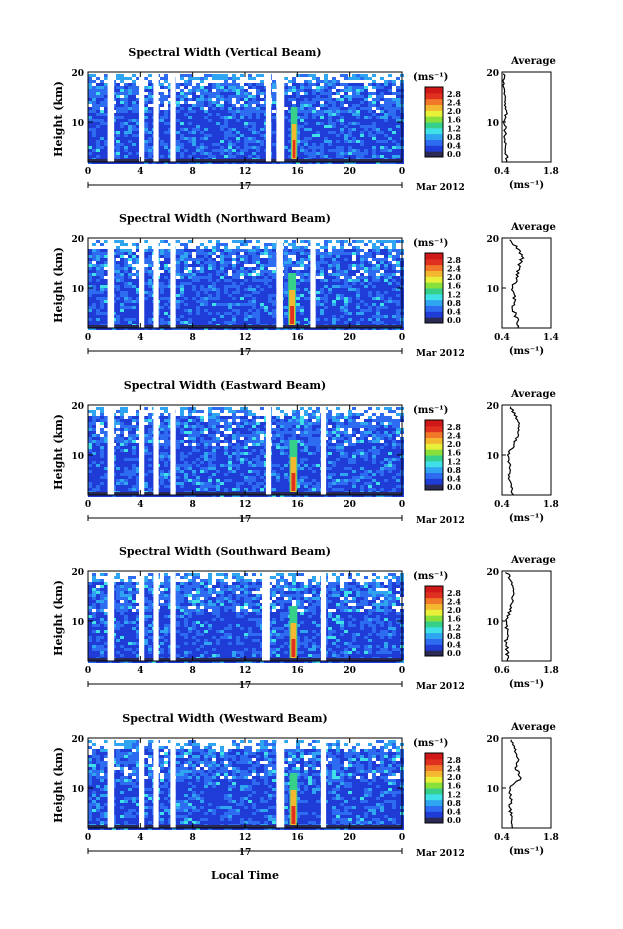 This screenshot has width=623, height=929. Describe the element at coordinates (294, 149) in the screenshot. I see `hotspot-core` at that location.